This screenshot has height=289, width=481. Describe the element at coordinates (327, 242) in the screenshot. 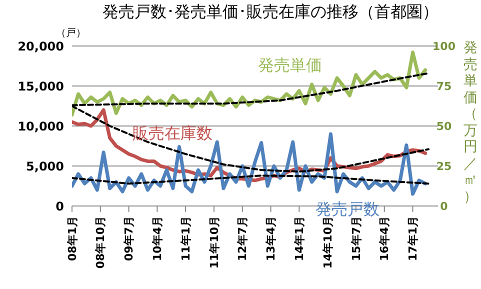

I see `x-tick-label: 14年10月` at that location.